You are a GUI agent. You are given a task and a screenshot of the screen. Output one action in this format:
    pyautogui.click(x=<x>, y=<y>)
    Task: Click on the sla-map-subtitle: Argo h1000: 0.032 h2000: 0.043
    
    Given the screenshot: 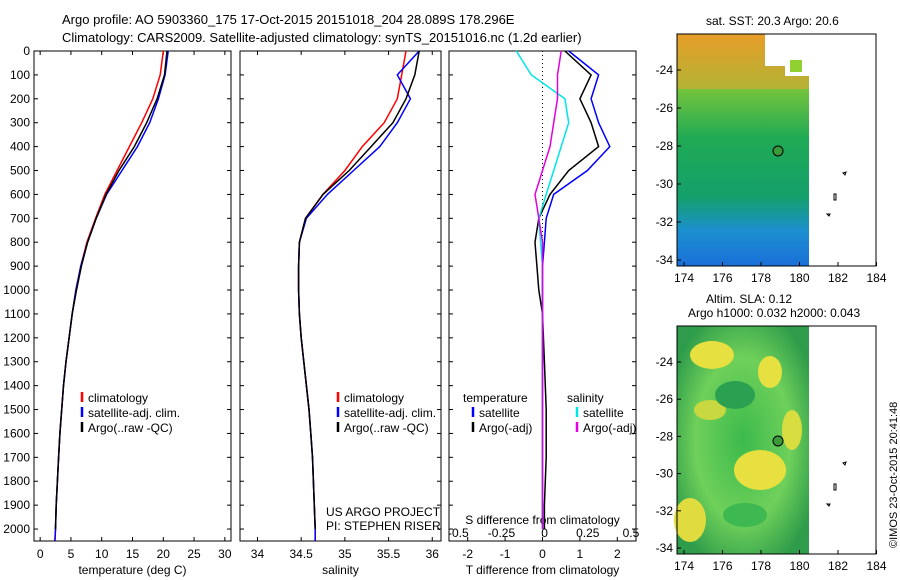 What is the action you would take?
    pyautogui.click(x=774, y=313)
    